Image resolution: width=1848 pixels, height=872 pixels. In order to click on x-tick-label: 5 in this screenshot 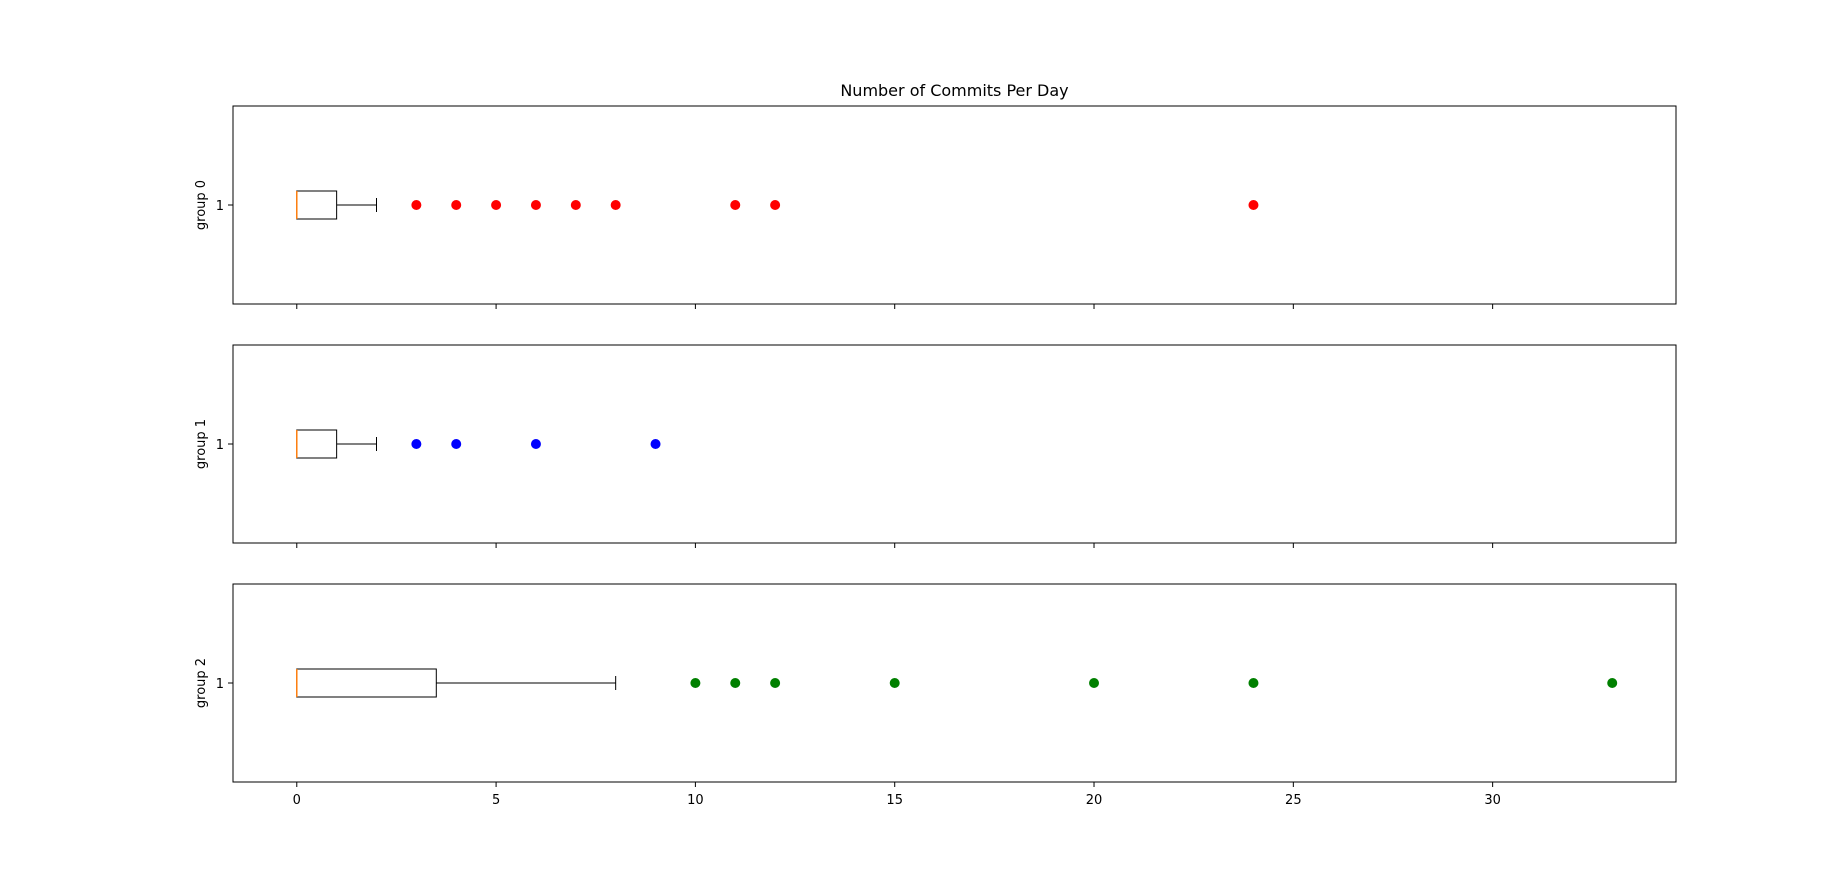, I will do `click(496, 800)`.